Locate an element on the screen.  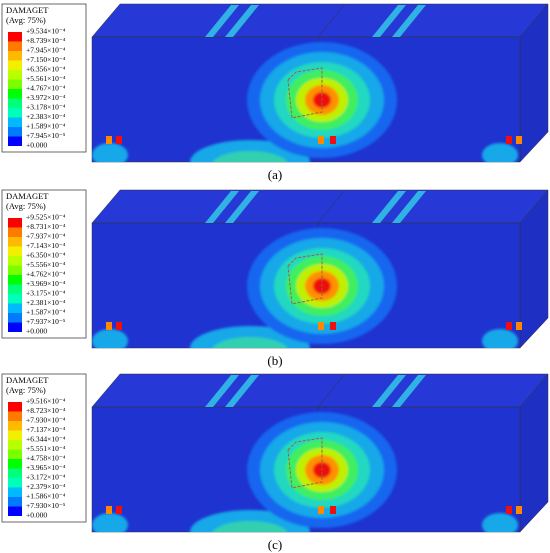
legend-label: +2.381×10⁻⁴ is located at coordinates (46, 302).